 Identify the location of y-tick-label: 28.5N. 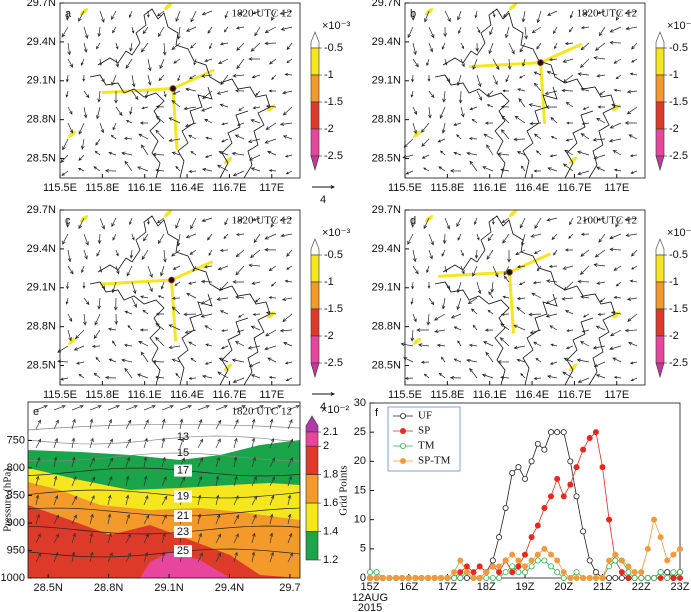
(41, 158).